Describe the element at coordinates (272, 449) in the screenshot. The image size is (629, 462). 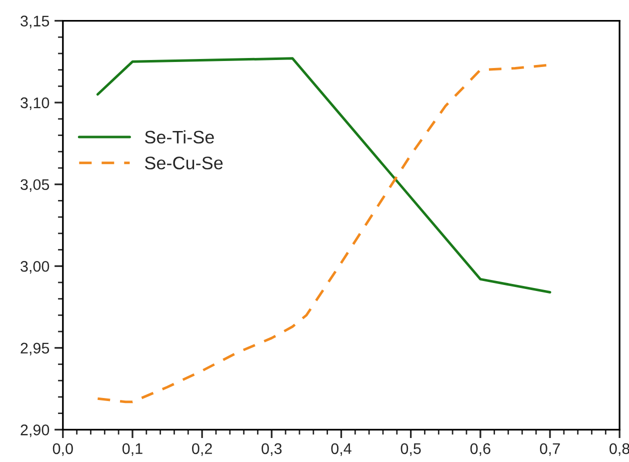
I see `x-tick-label: 0,3` at that location.